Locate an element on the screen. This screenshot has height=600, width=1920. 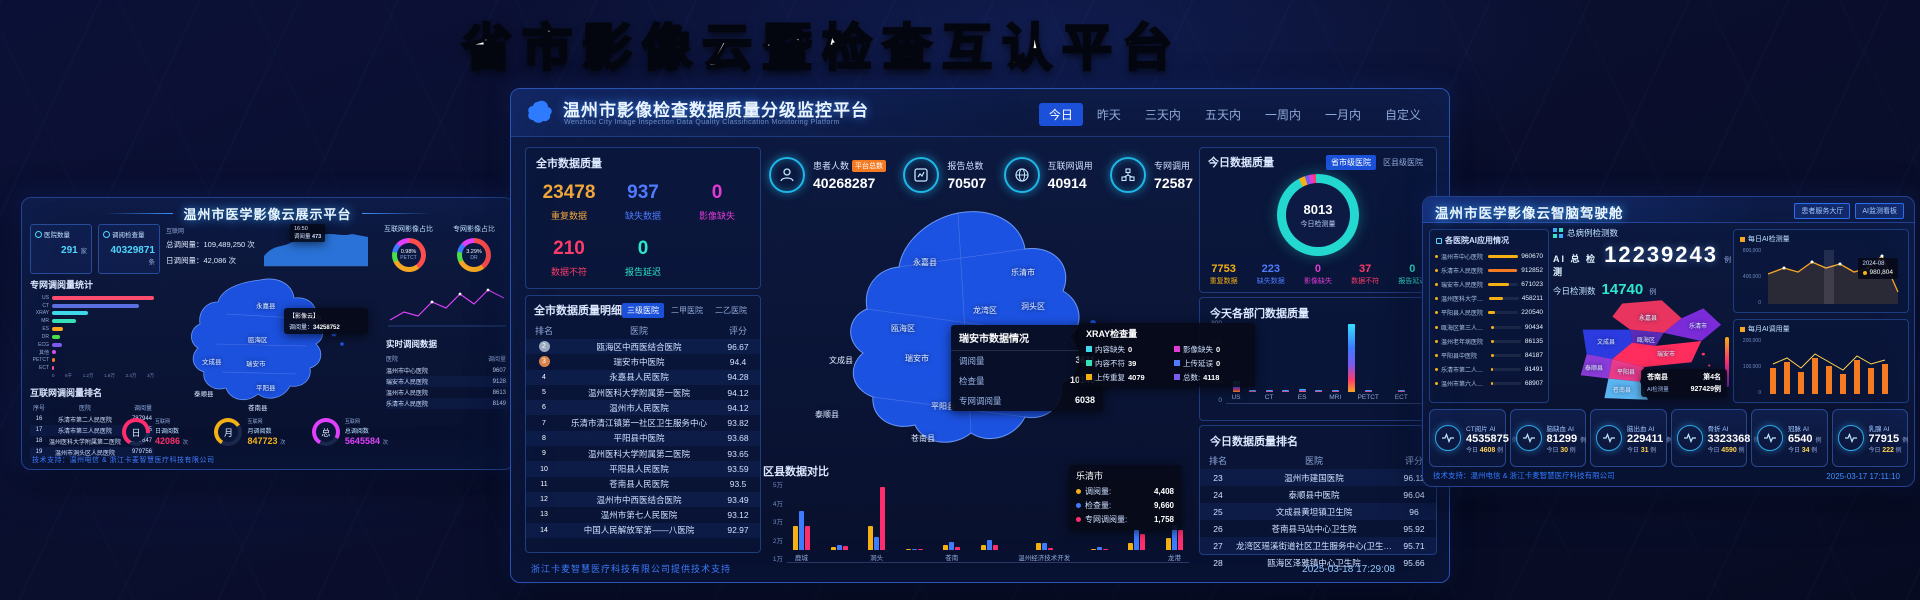
region-label: 乐清市 is located at coordinates (1023, 272).